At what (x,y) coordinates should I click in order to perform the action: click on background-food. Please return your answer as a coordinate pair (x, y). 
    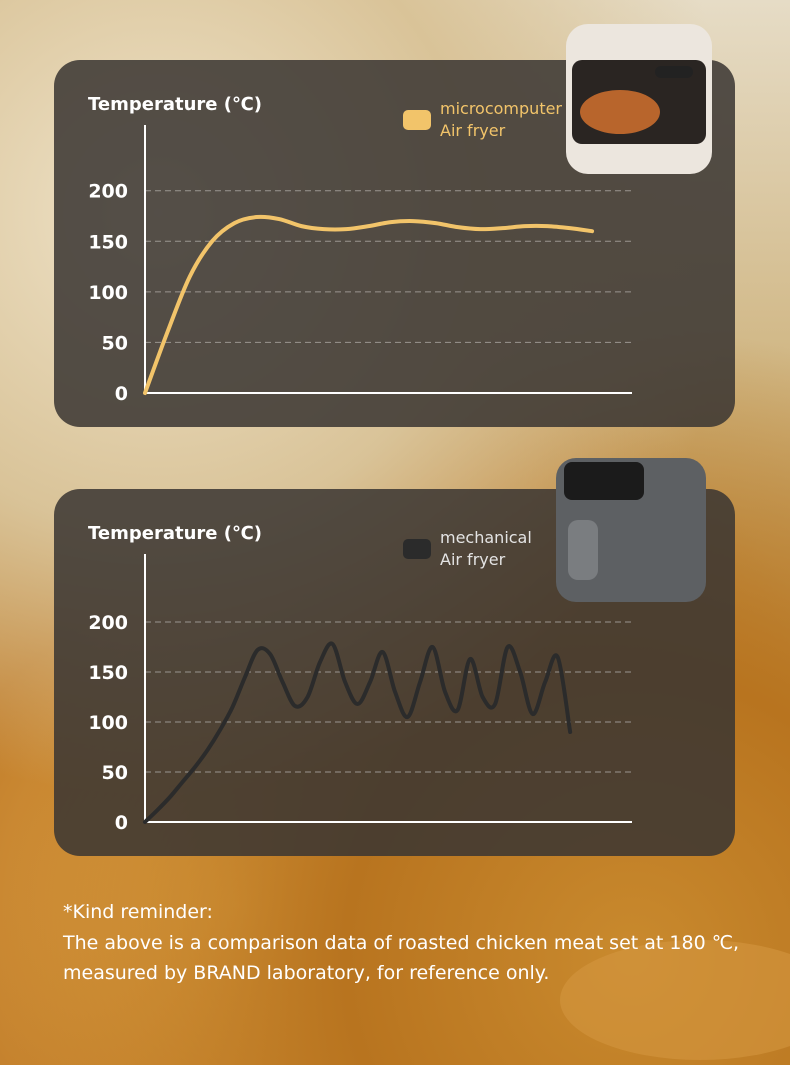
    Looking at the image, I should click on (675, 1000).